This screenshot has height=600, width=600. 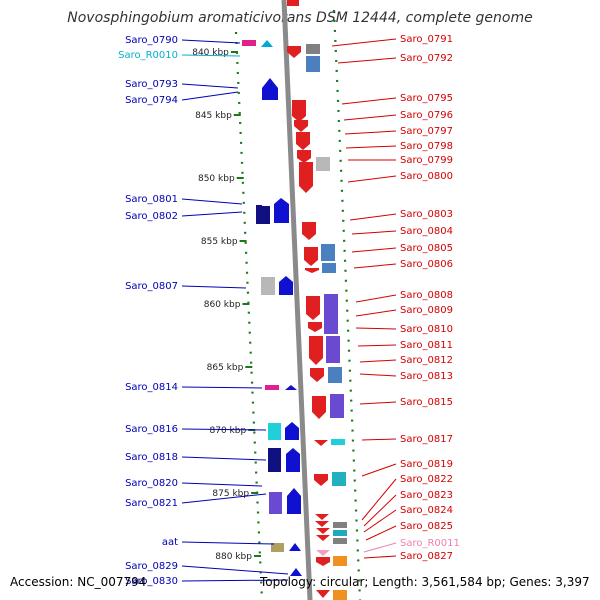 What do you see at coordinates (426, 98) in the screenshot?
I see `right-gene-label: Saro_0795` at bounding box center [426, 98].